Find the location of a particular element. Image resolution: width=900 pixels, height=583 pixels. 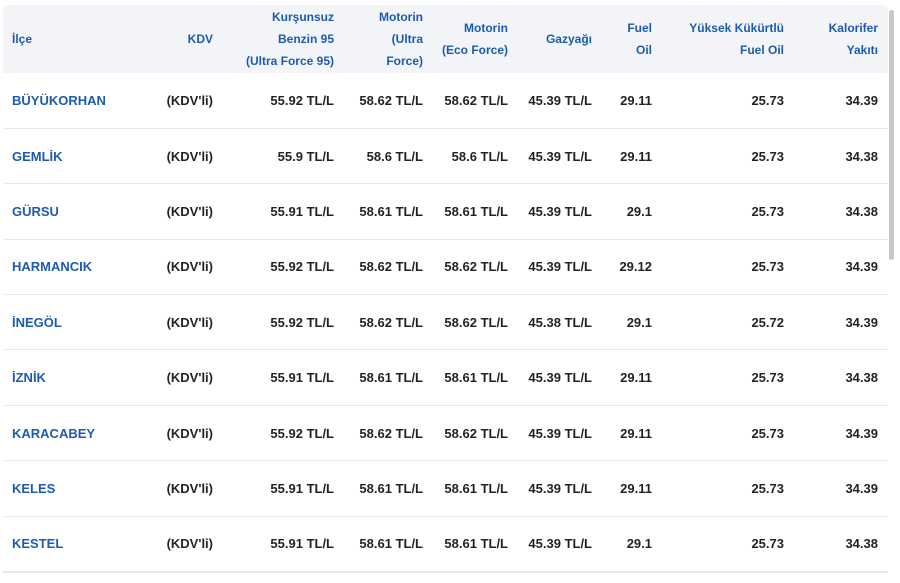

column-header: Kalorifer Yakıtı is located at coordinates (841, 39).